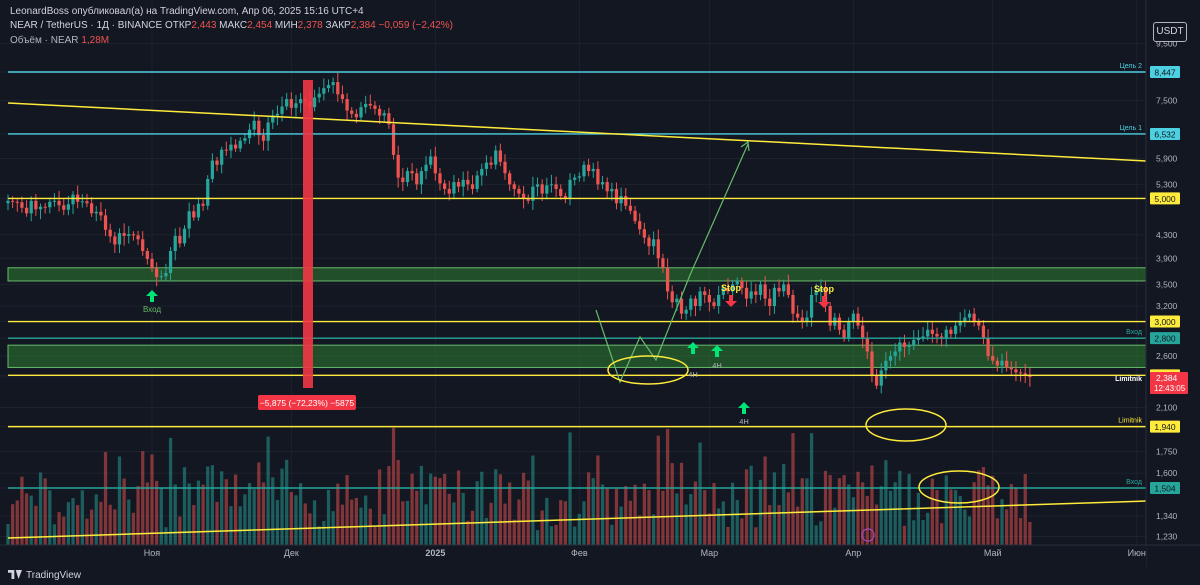 This screenshot has width=1200, height=585. I want to click on time-tick-5: Апр, so click(853, 553).